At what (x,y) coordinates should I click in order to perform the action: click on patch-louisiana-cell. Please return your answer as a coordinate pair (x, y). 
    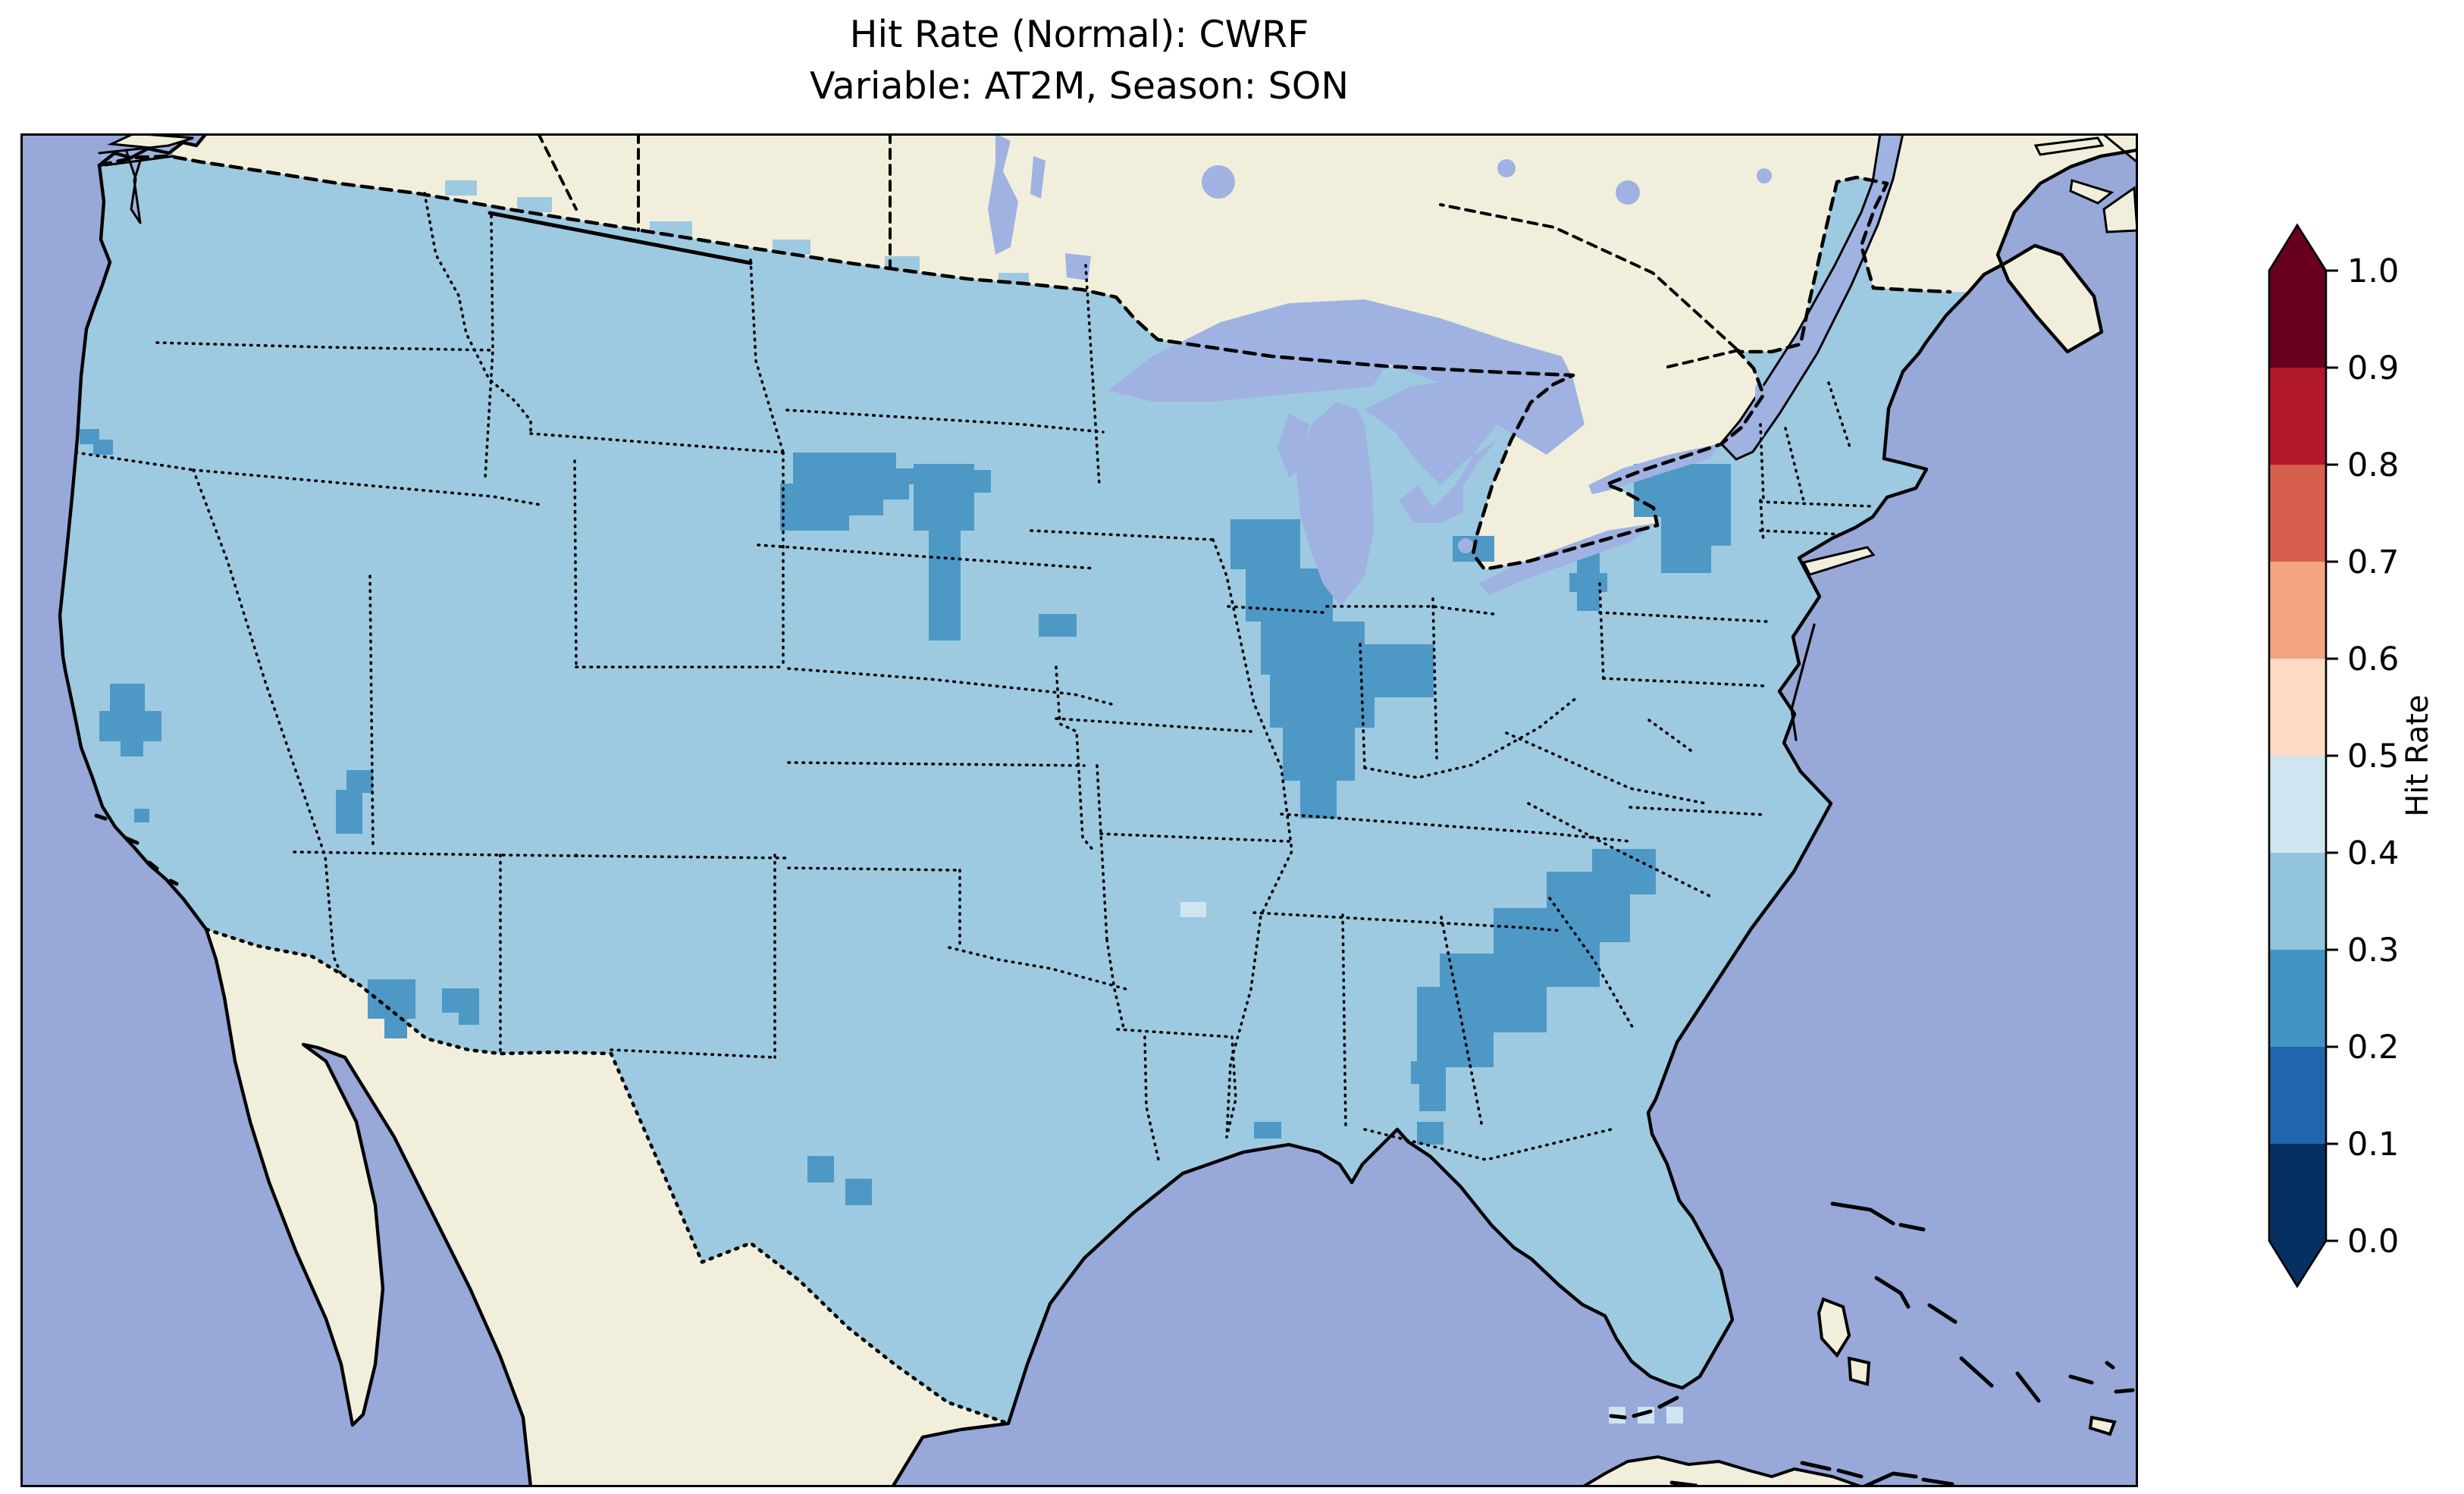
    Looking at the image, I should click on (1268, 1130).